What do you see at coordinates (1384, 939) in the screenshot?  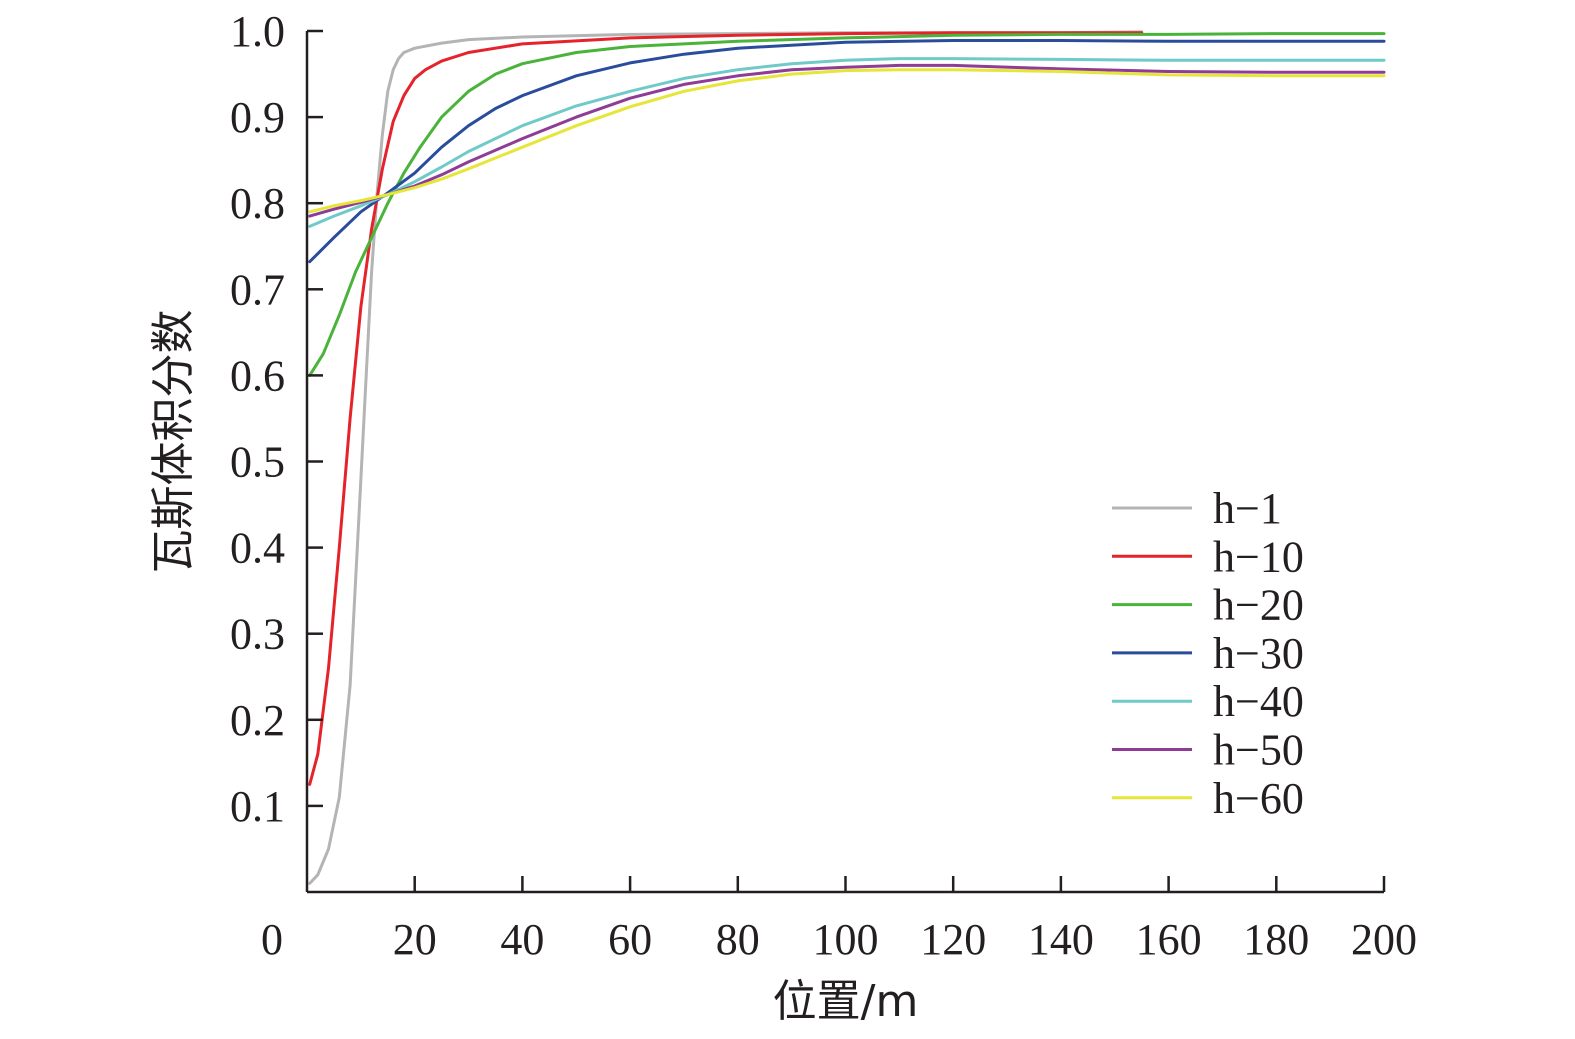 I see `x-tick-label: 200` at bounding box center [1384, 939].